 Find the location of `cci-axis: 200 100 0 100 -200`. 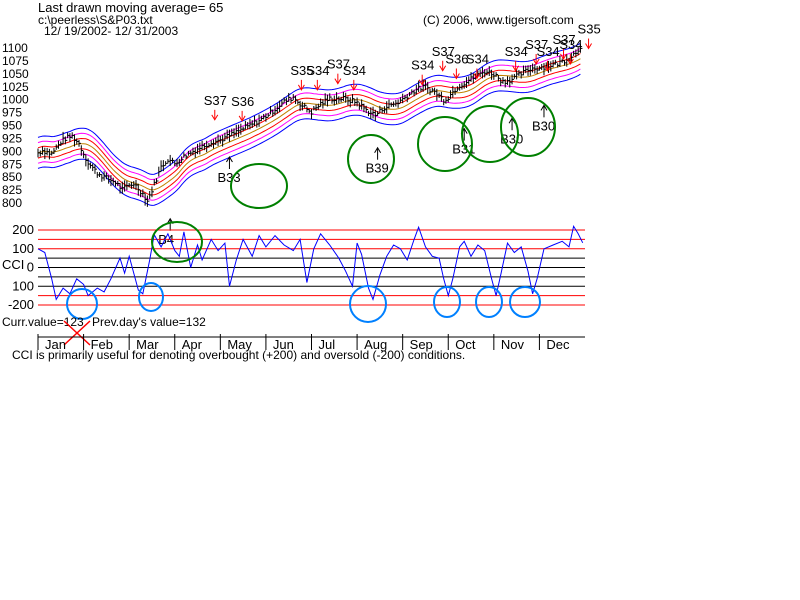

cci-axis: 200 100 0 100 -200 is located at coordinates (21, 267).